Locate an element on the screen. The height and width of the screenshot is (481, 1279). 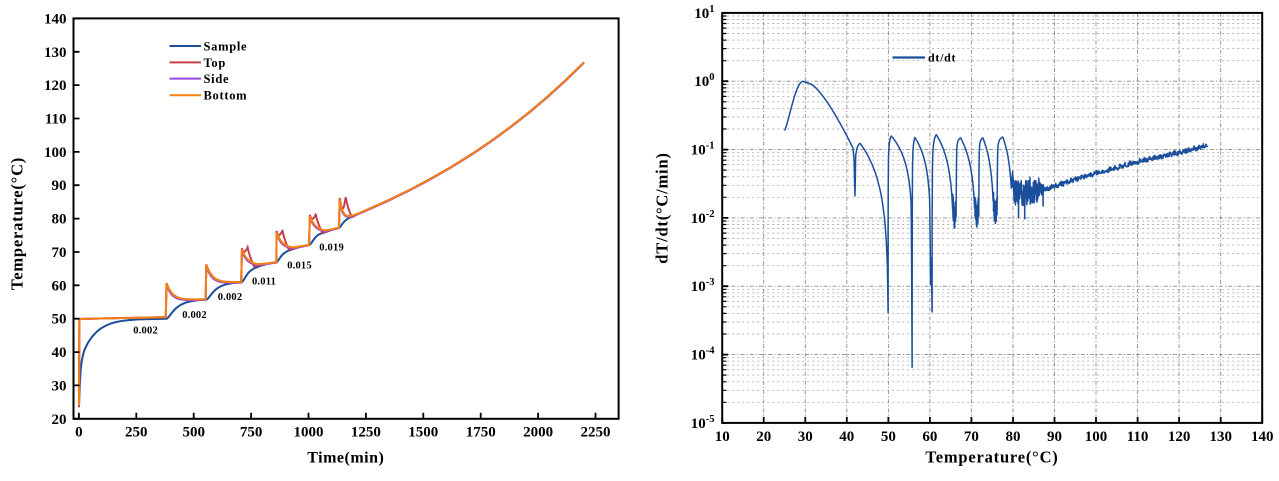
svg-text: 1500 is located at coordinates (423, 433).